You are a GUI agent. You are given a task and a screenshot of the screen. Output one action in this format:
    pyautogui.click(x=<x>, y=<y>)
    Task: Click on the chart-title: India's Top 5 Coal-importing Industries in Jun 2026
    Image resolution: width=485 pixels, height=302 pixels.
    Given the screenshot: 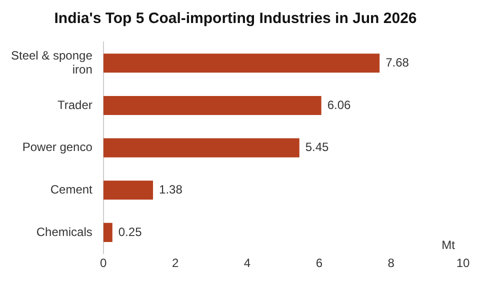 What is the action you would take?
    pyautogui.click(x=235, y=19)
    